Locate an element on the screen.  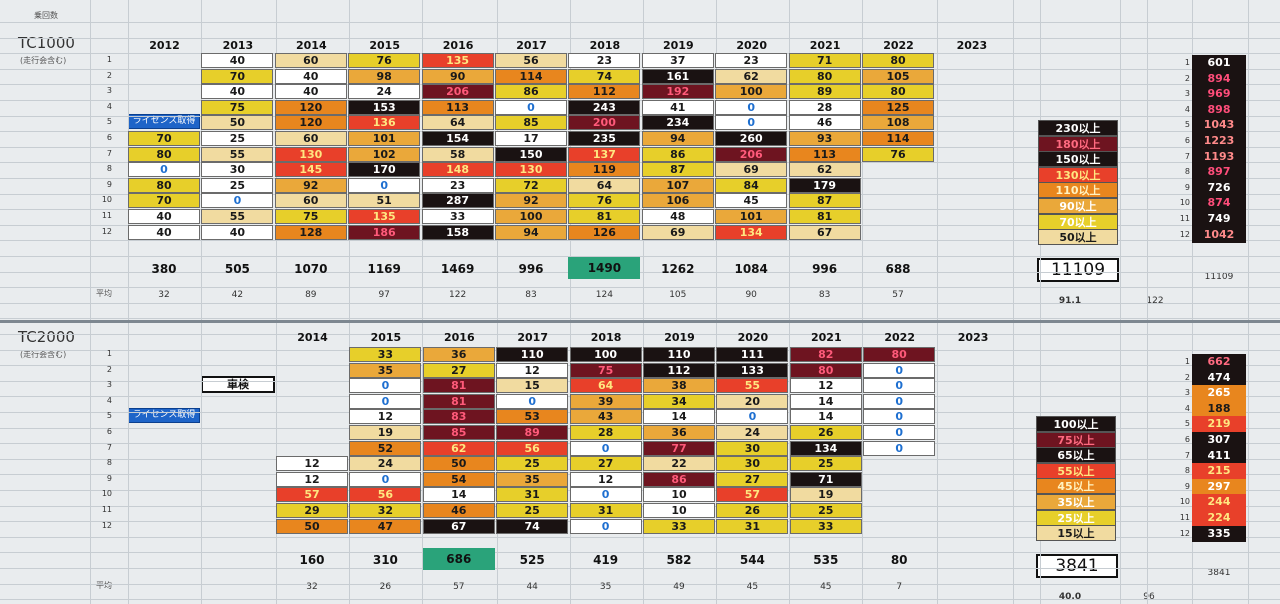
data-cell: 137 is located at coordinates (604, 154).